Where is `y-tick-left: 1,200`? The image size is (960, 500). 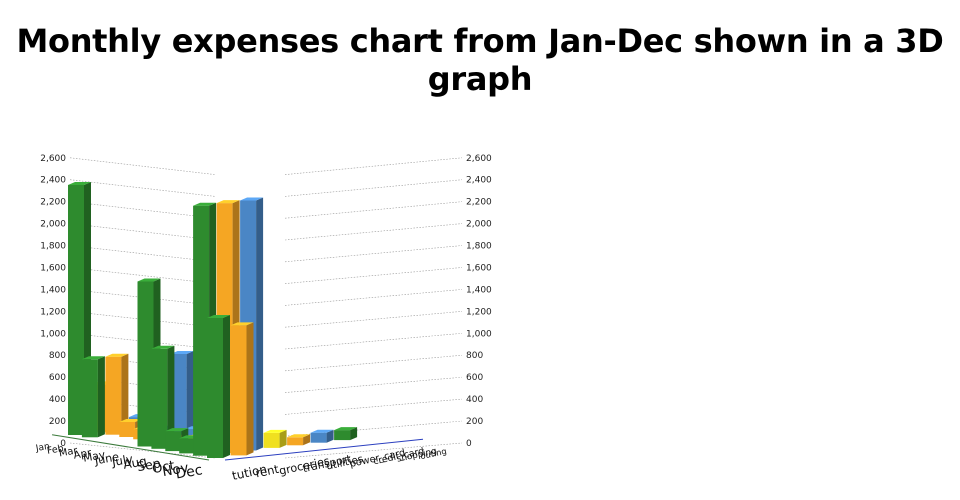 y-tick-left: 1,200 is located at coordinates (53, 312).